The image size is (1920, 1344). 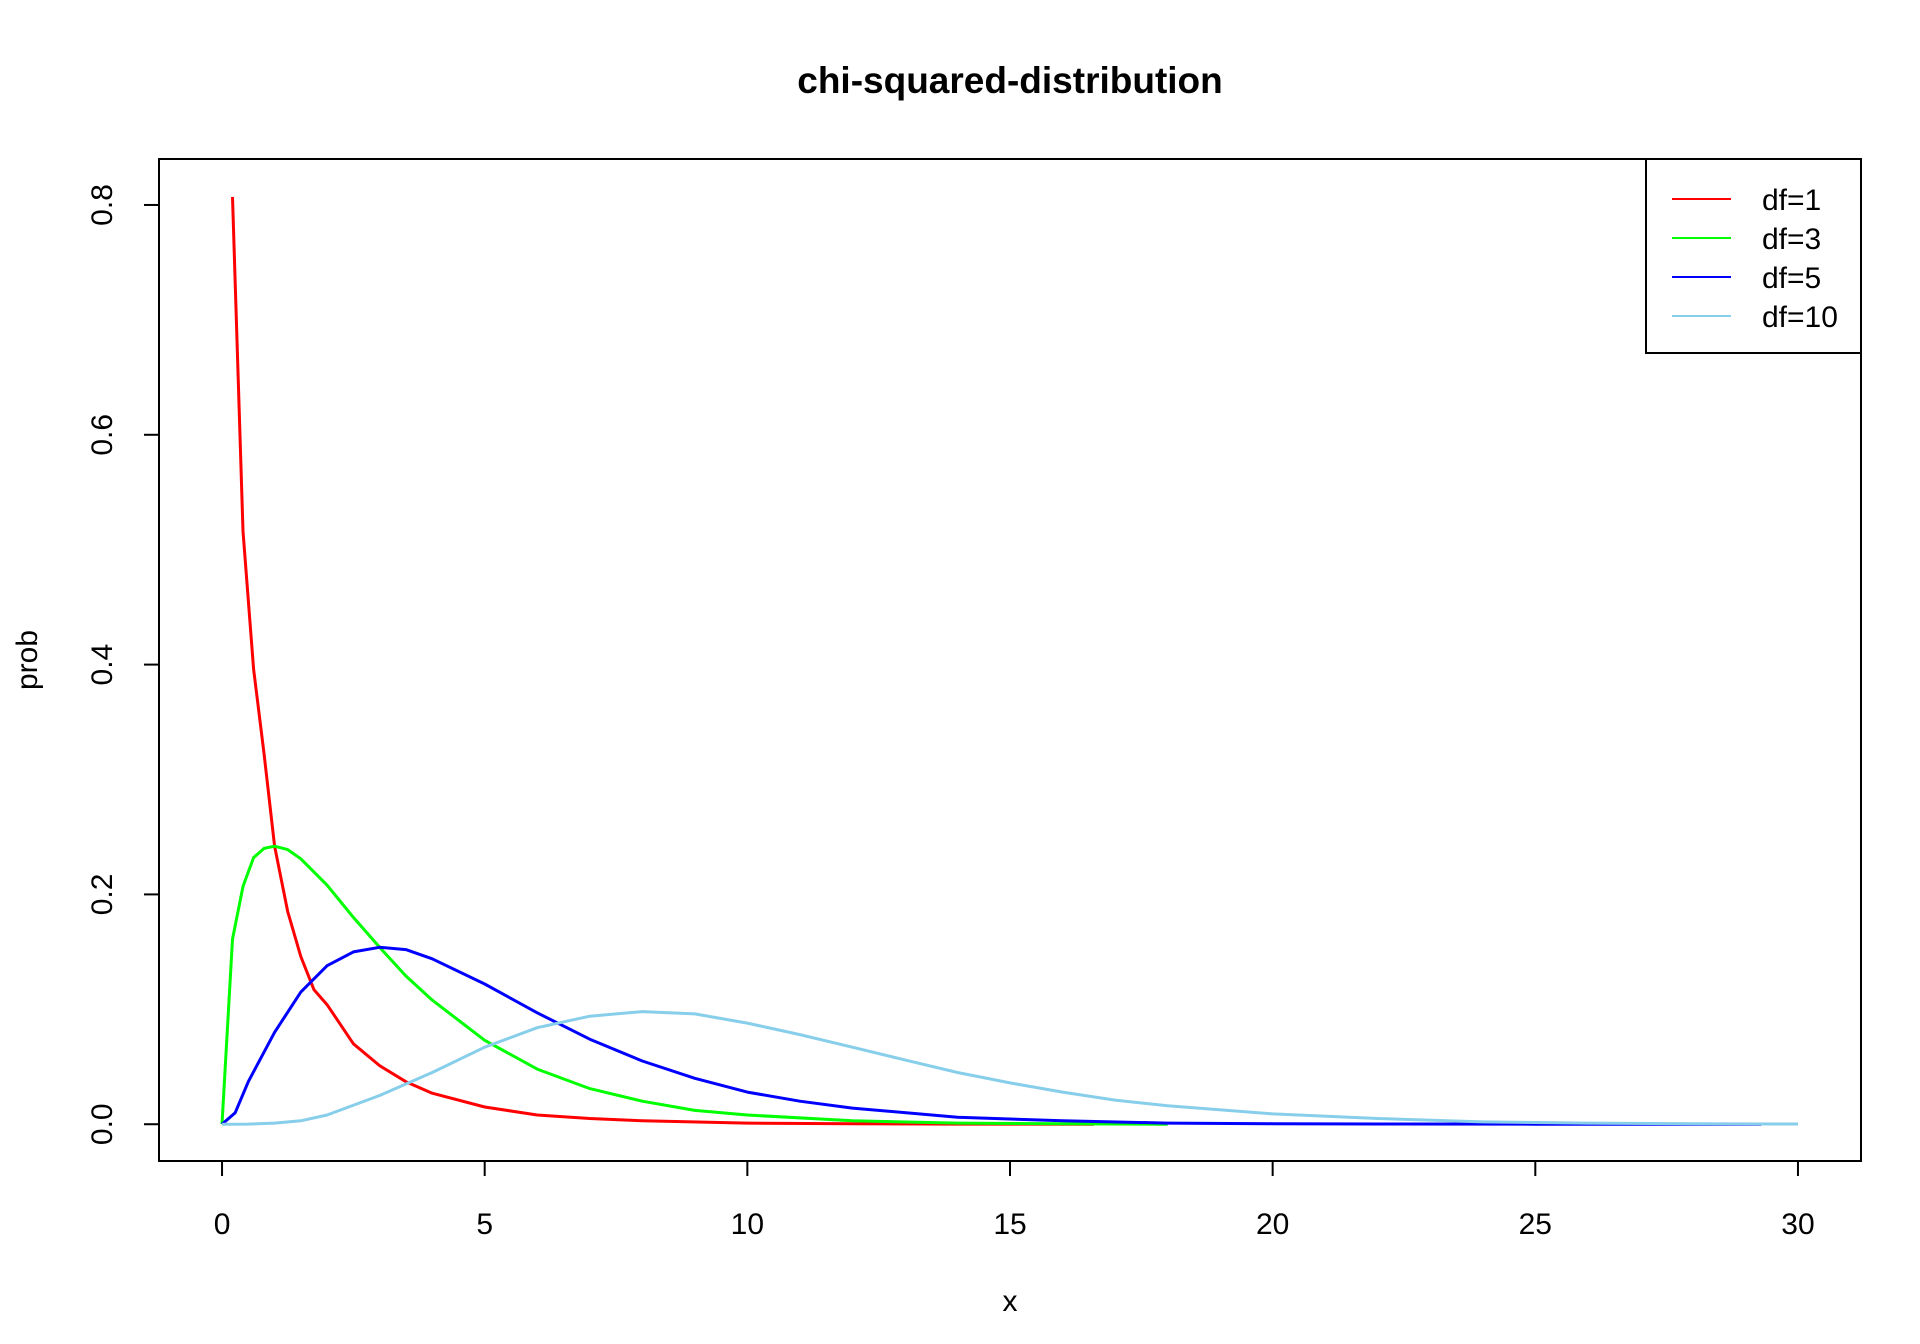 What do you see at coordinates (1791, 200) in the screenshot?
I see `legend-label: df=1` at bounding box center [1791, 200].